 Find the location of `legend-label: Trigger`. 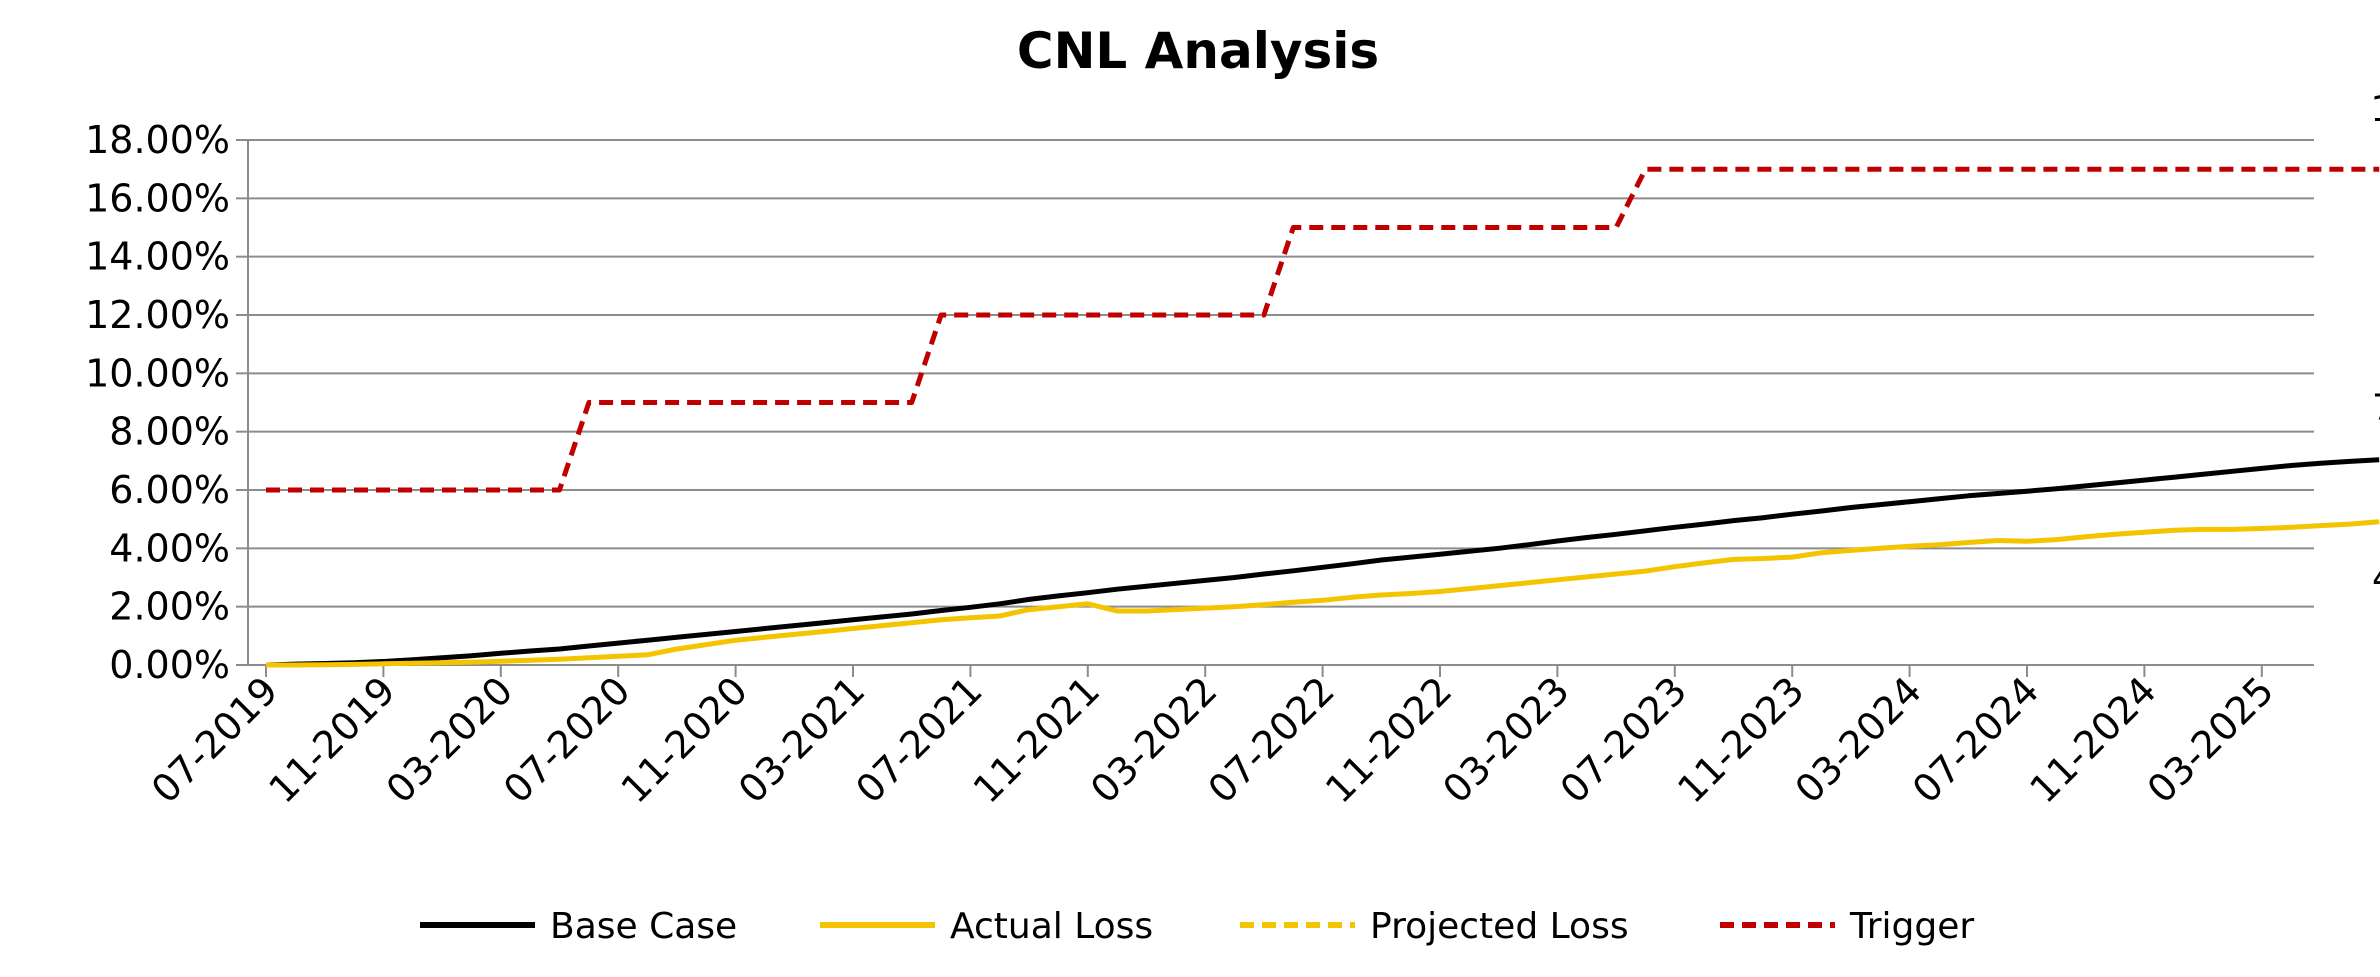

legend-label: Trigger is located at coordinates (1911, 926).